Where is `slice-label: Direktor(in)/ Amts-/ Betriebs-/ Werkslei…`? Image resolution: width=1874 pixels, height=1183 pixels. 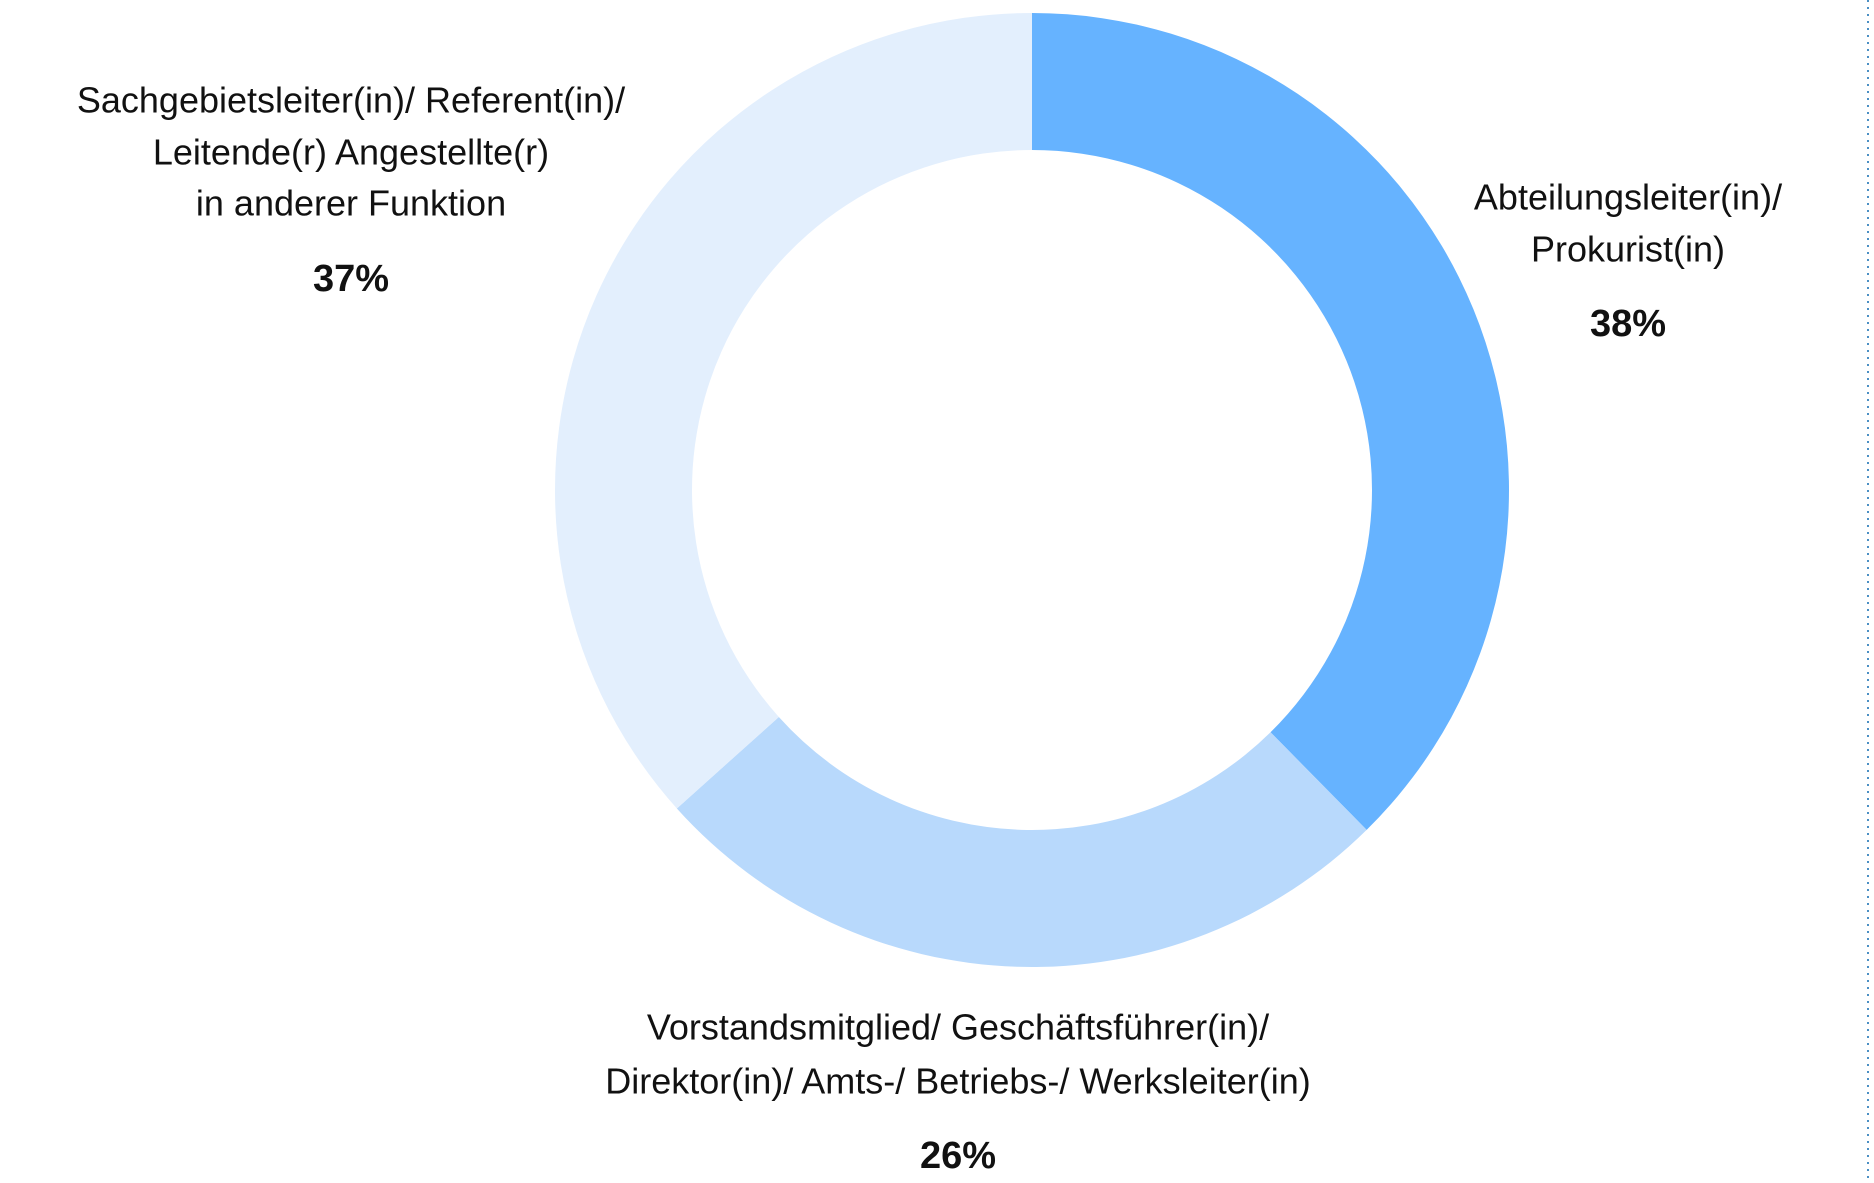
slice-label: Direktor(in)/ Amts-/ Betriebs-/ Werkslei… is located at coordinates (957, 1081).